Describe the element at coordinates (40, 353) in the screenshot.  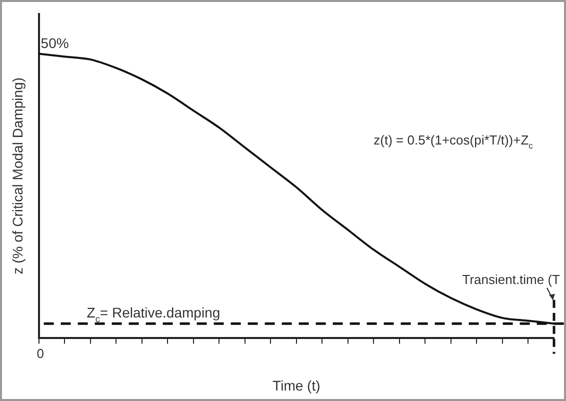
I see `text: 0` at that location.